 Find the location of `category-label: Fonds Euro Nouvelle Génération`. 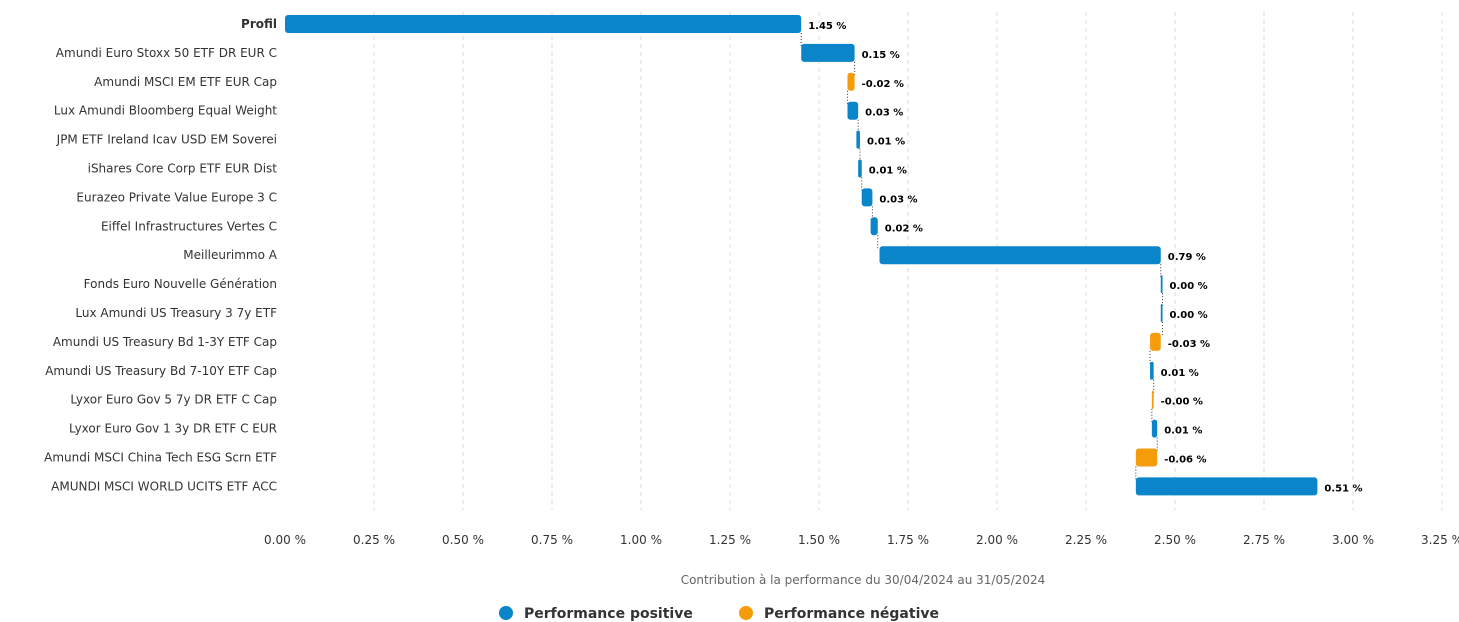

category-label: Fonds Euro Nouvelle Génération is located at coordinates (180, 284).